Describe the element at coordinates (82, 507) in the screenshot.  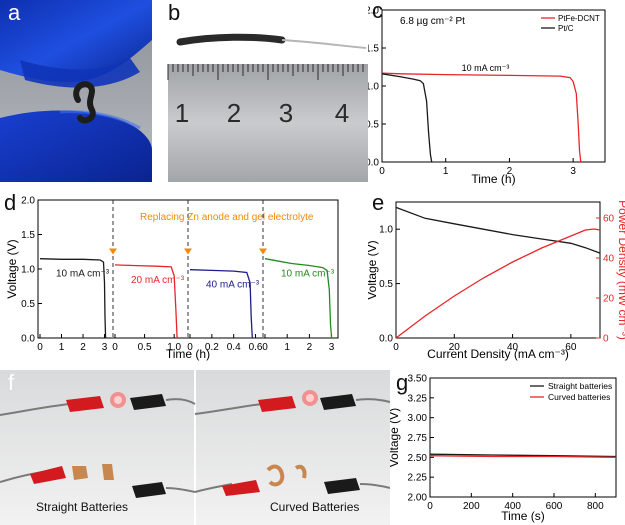
I see `caption-straight-batteries: Straight Batteries` at that location.